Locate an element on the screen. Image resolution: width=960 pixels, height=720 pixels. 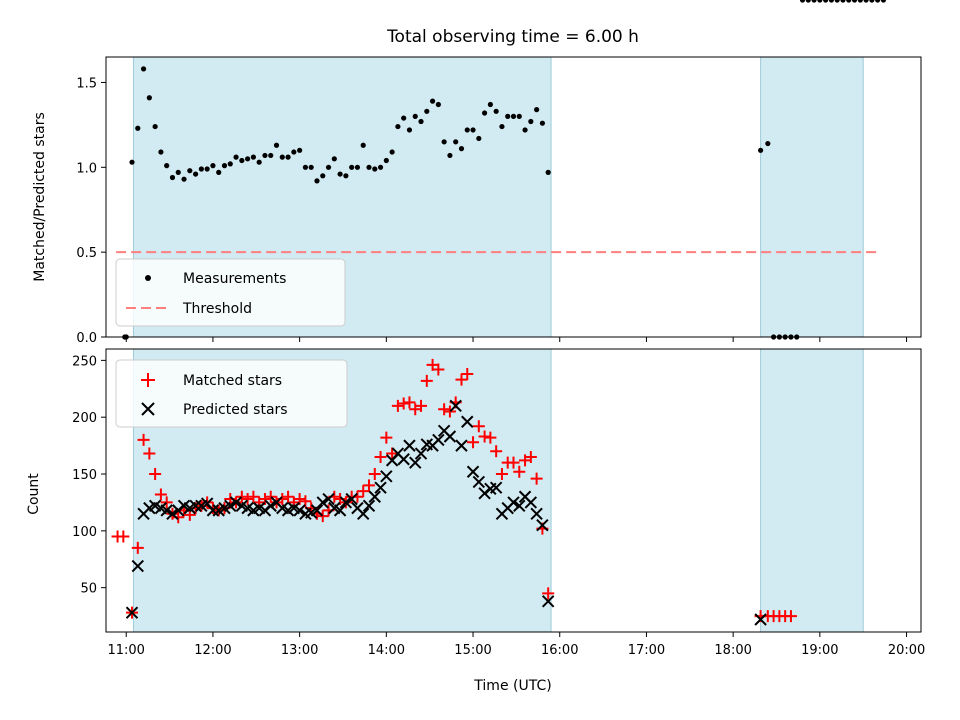
bottom-legend-box is located at coordinates (231, 393).